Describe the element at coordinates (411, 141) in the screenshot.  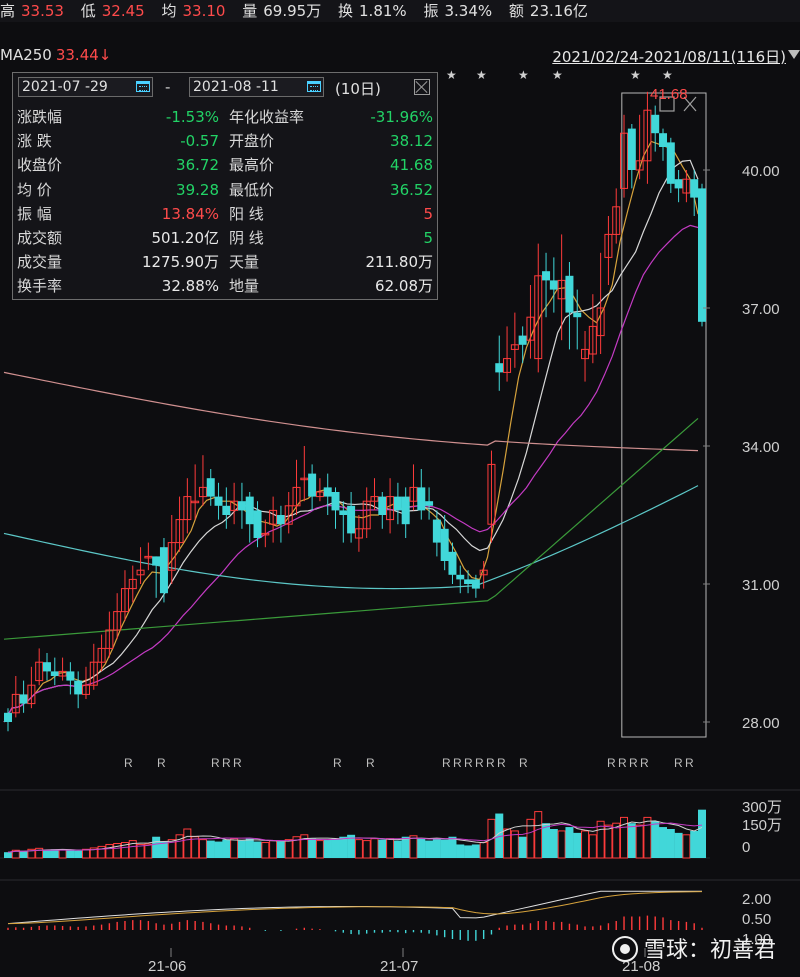
I see `stat-value: 38.12` at that location.